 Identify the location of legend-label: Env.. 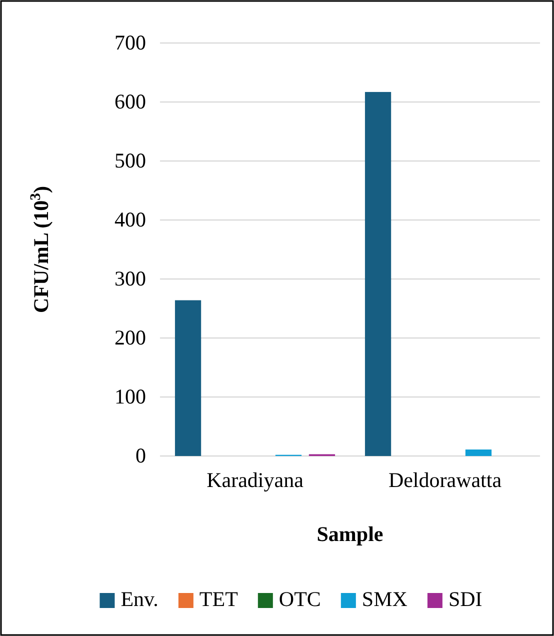
(139, 599).